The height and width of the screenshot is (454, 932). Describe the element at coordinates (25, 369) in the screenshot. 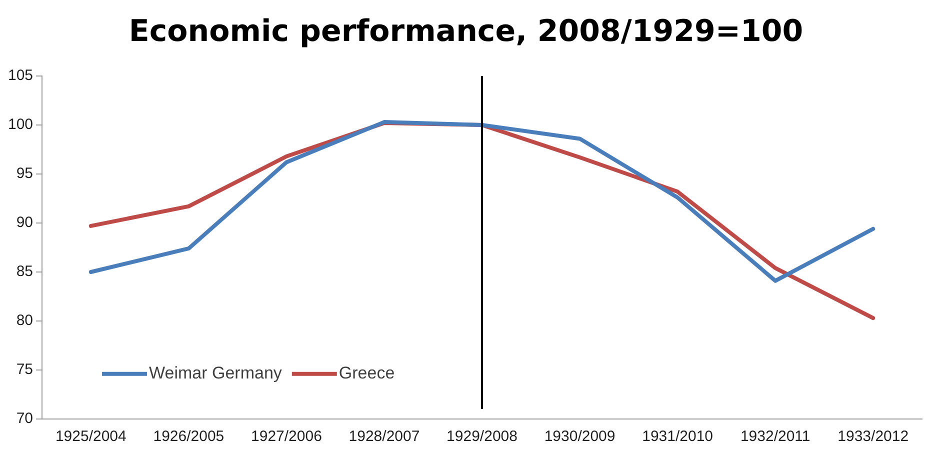

I see `y-tick-label: 75` at that location.